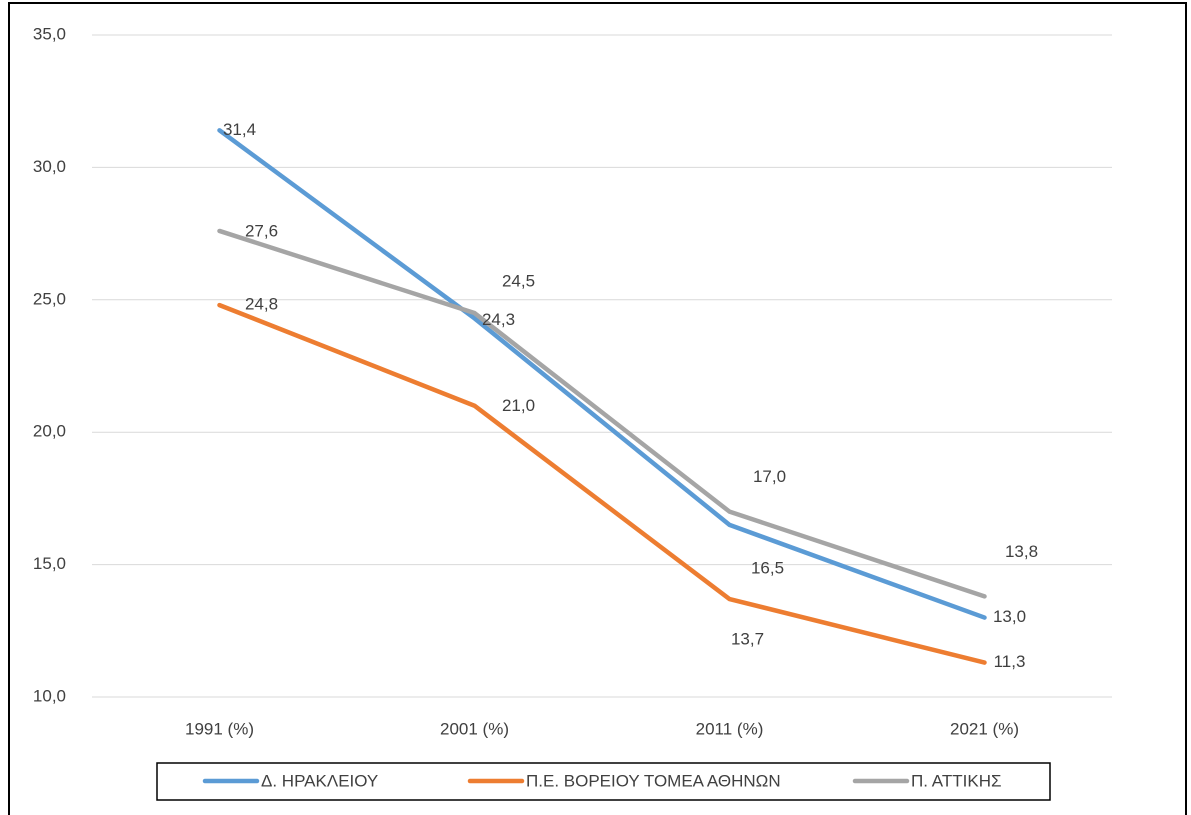  What do you see at coordinates (956, 780) in the screenshot?
I see `legend-label: Π. ΑΤΤΙΚΗΣ` at bounding box center [956, 780].